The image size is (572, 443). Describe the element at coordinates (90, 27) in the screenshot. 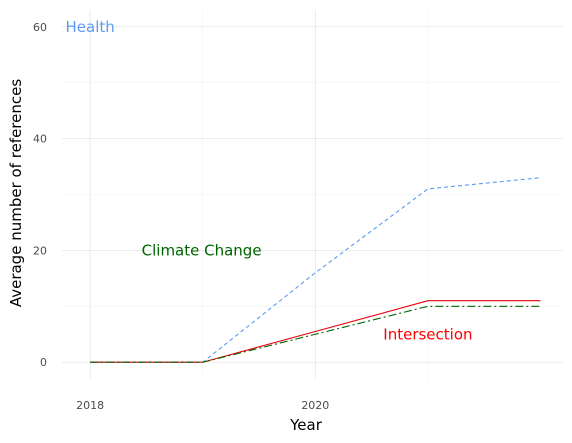

I see `annotation-health: Health` at that location.